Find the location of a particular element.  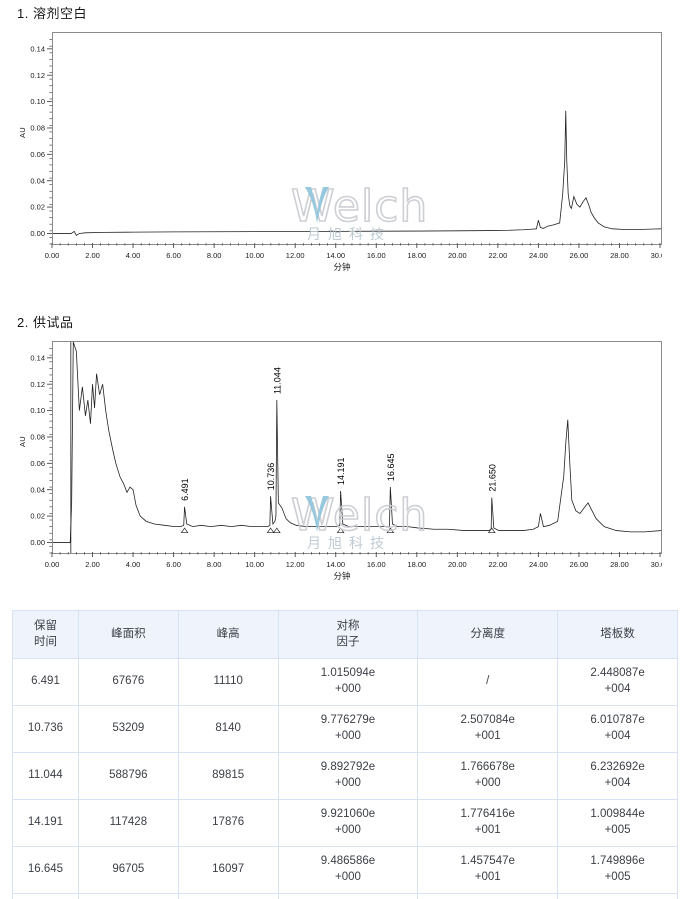

x-axis-label-2: 分钟 is located at coordinates (342, 576).